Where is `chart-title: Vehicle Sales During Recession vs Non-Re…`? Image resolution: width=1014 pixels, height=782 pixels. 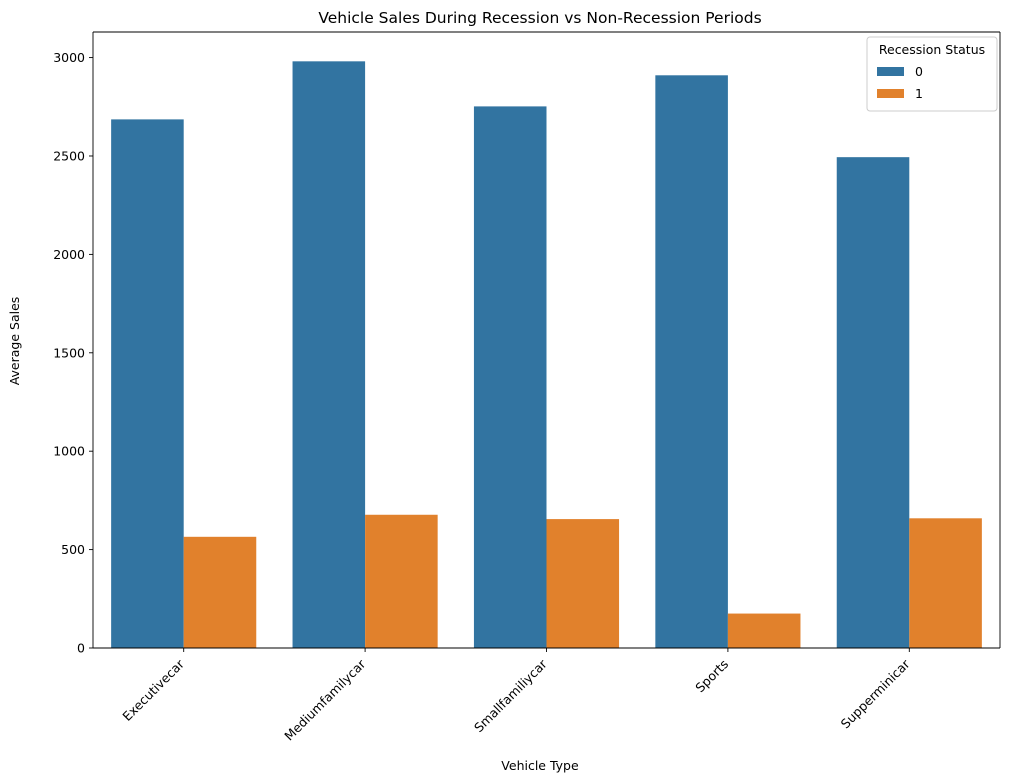 chart-title: Vehicle Sales During Recession vs Non-Re… is located at coordinates (539, 18).